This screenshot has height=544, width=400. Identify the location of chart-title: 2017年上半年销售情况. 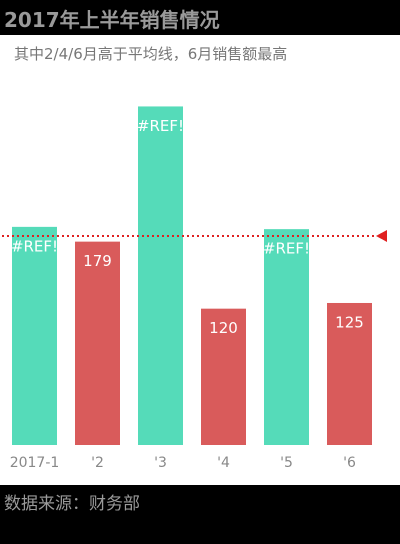
(112, 20).